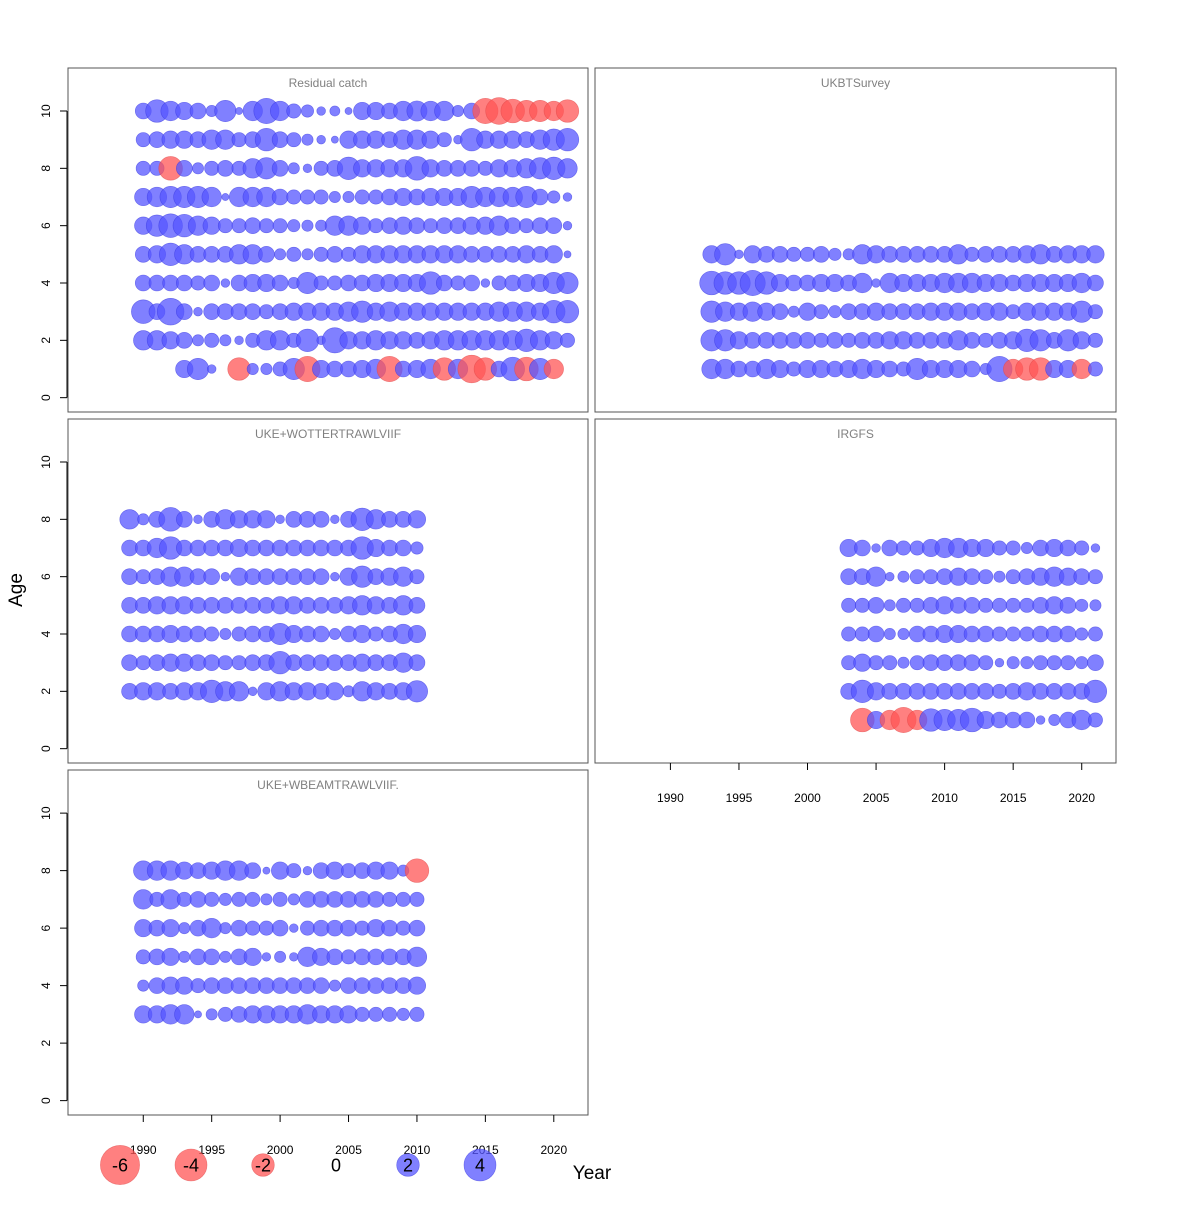 This screenshot has height=1205, width=1200. Describe the element at coordinates (592, 1173) in the screenshot. I see `x-axis-label: Year` at that location.